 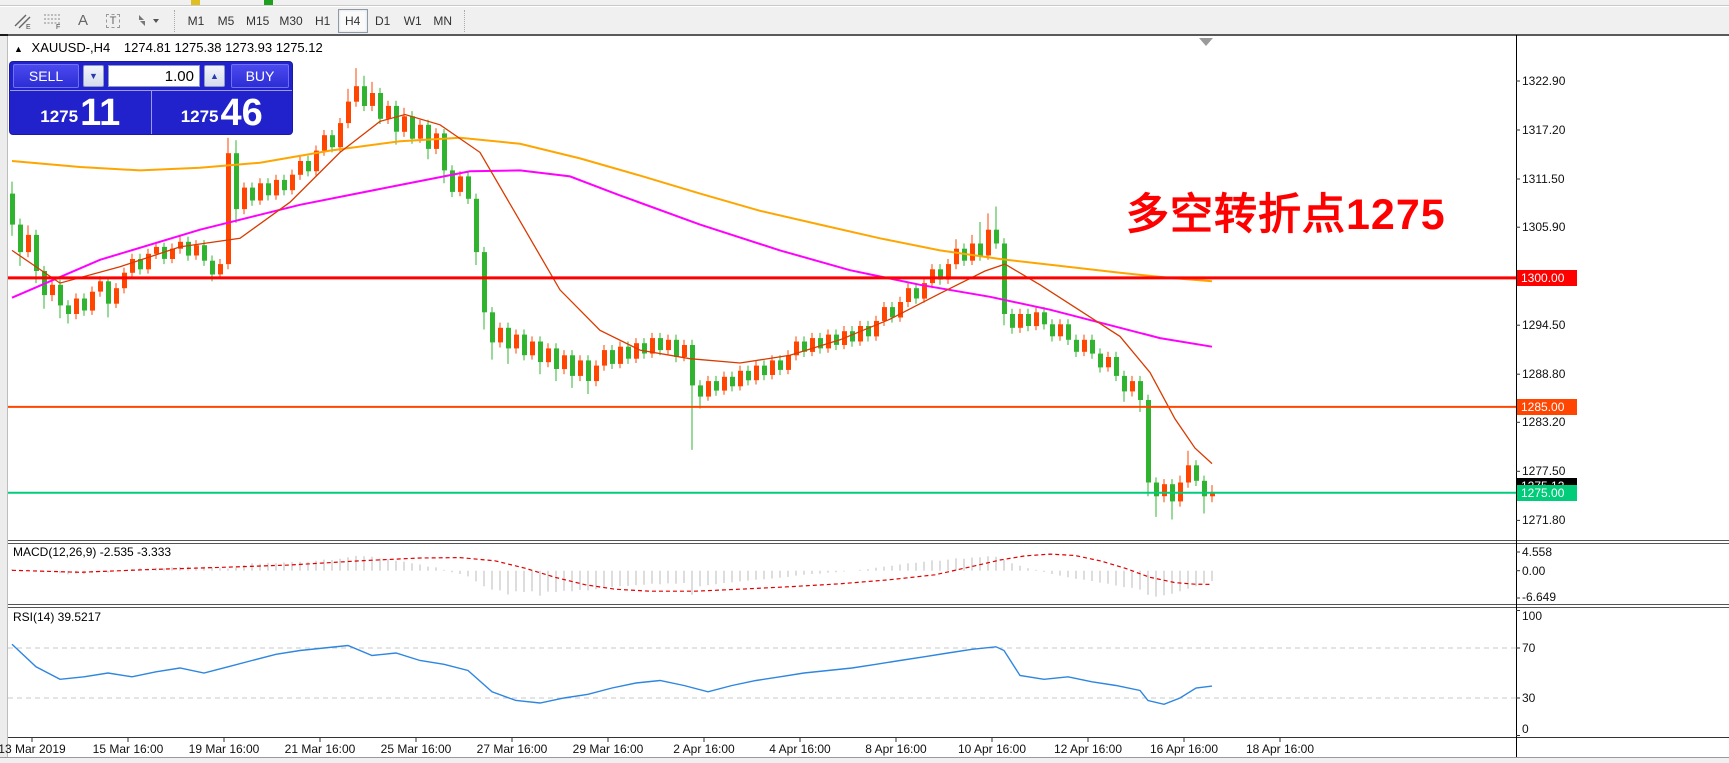 I want to click on chart-annotation-text: 多空转折点1275, so click(x=1286, y=215).